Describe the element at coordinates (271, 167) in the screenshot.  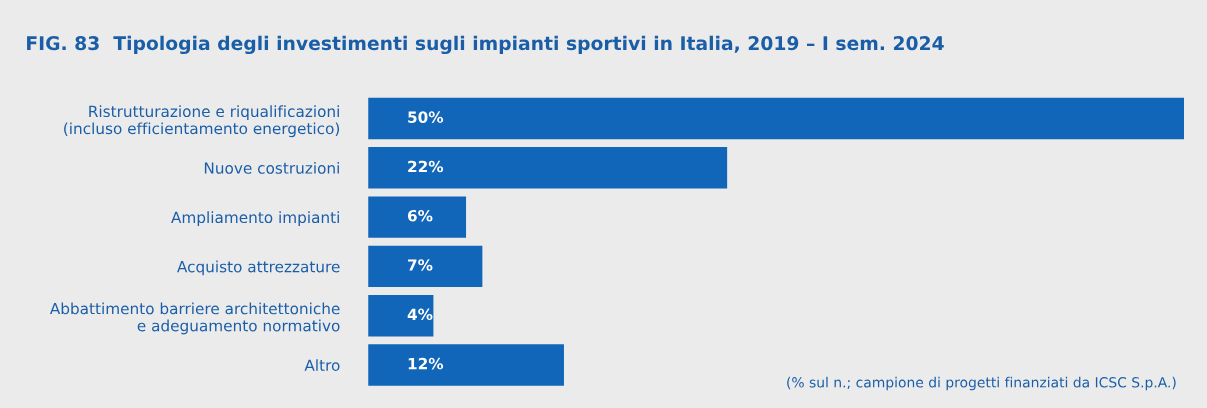
I see `y-tick-label: Nuove costruzioni` at that location.